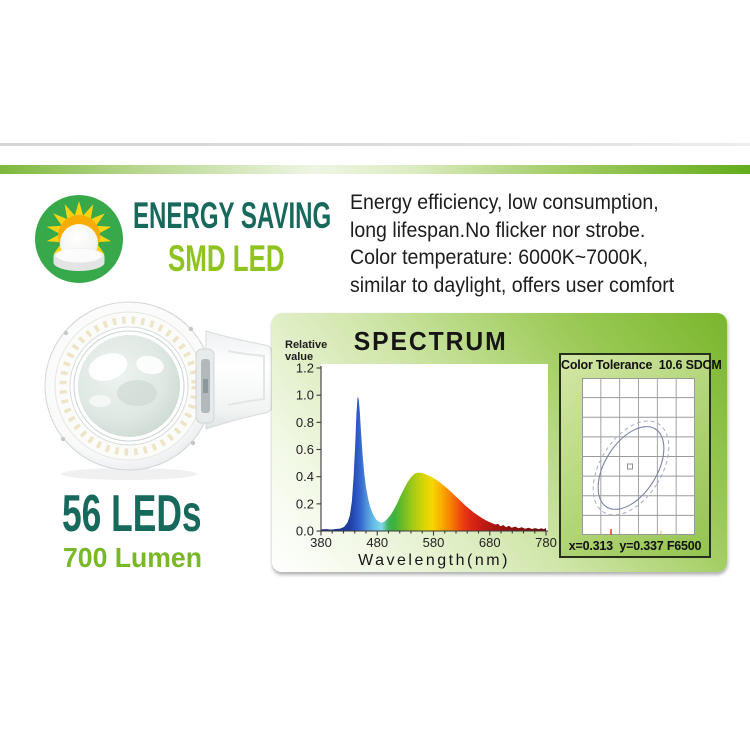 Image resolution: width=750 pixels, height=750 pixels. What do you see at coordinates (498, 230) in the screenshot?
I see `description-line: long lifespan.No flicker nor strobe.` at bounding box center [498, 230].